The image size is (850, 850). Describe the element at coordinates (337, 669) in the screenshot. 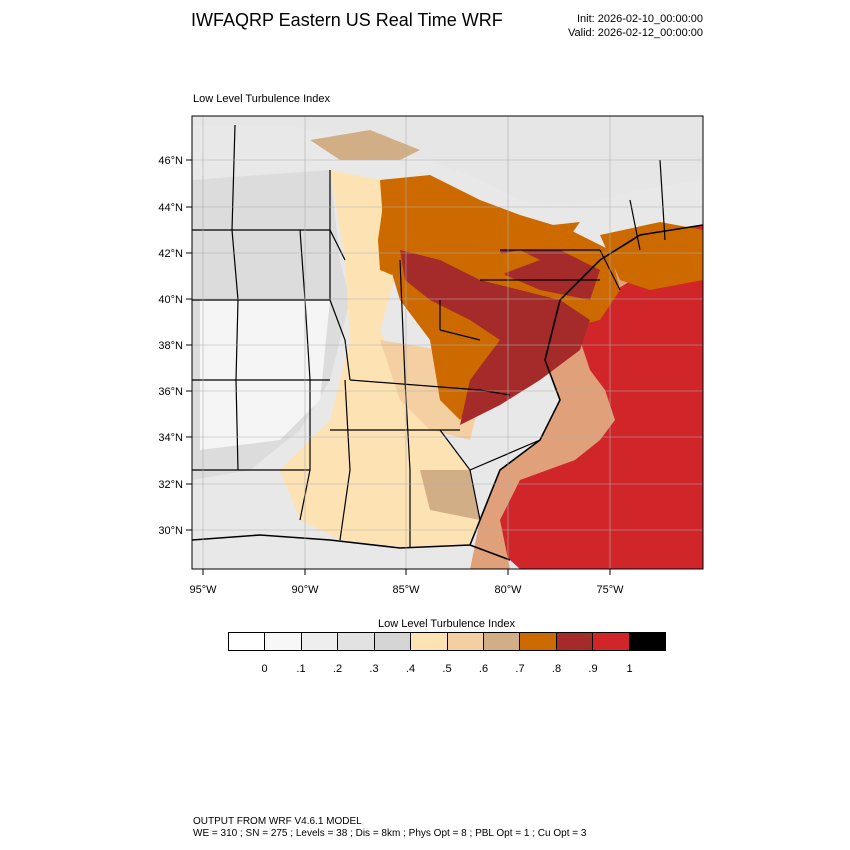

I see `colorbar-tick-label: .2` at that location.